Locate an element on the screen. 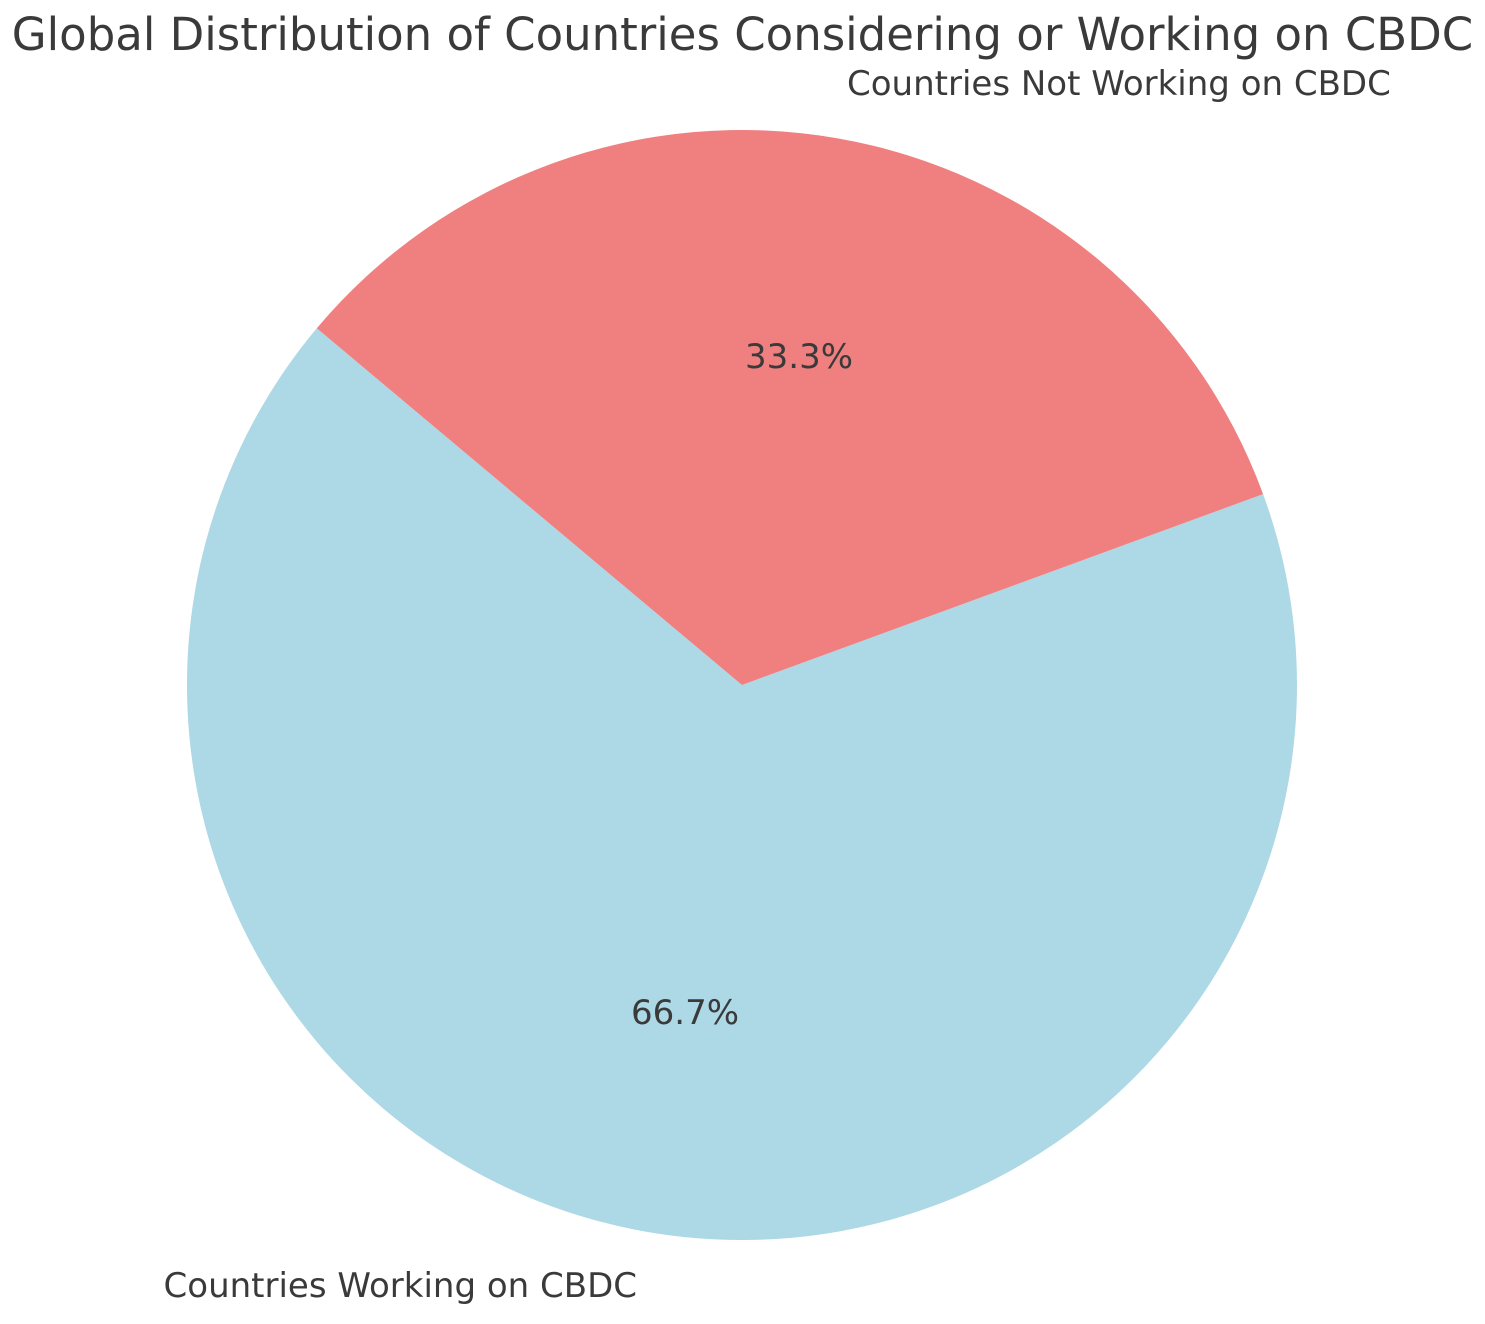 This screenshot has height=1324, width=1485. pct-label-countries-working-on-cbdc: 66.7% is located at coordinates (685, 1013).